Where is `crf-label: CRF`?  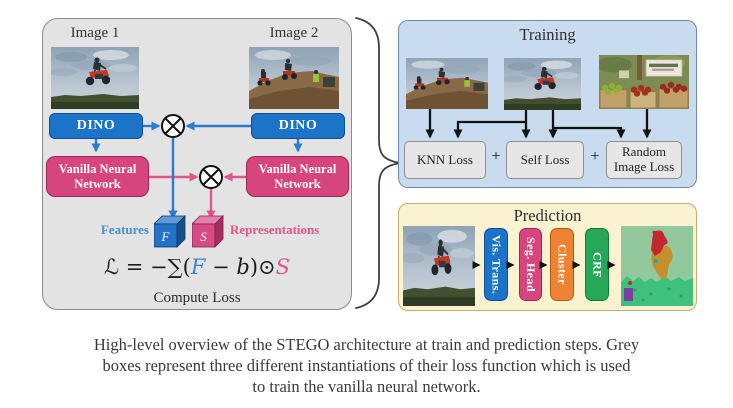
crf-label: CRF is located at coordinates (597, 264).